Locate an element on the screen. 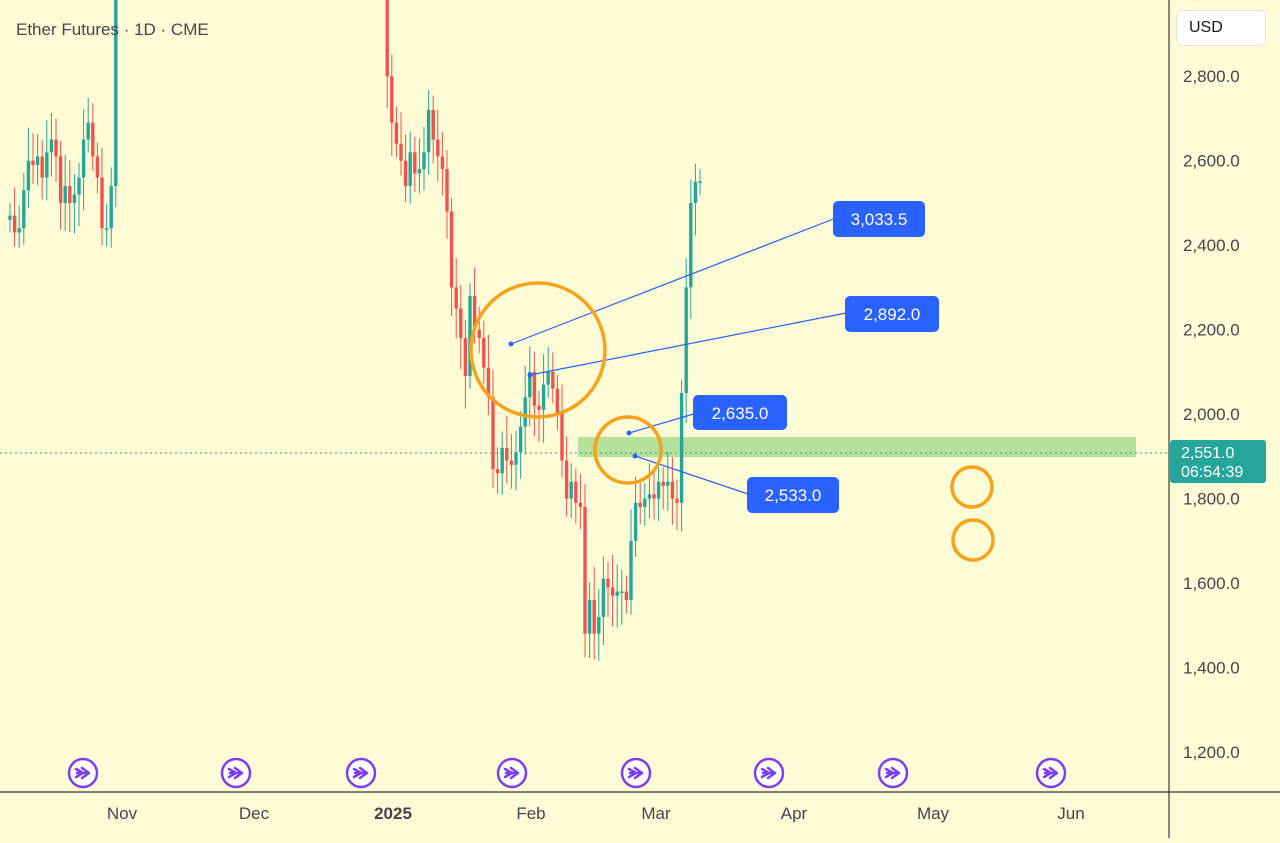 This screenshot has width=1280, height=843. annotation-text: 2,533.0 is located at coordinates (793, 495).